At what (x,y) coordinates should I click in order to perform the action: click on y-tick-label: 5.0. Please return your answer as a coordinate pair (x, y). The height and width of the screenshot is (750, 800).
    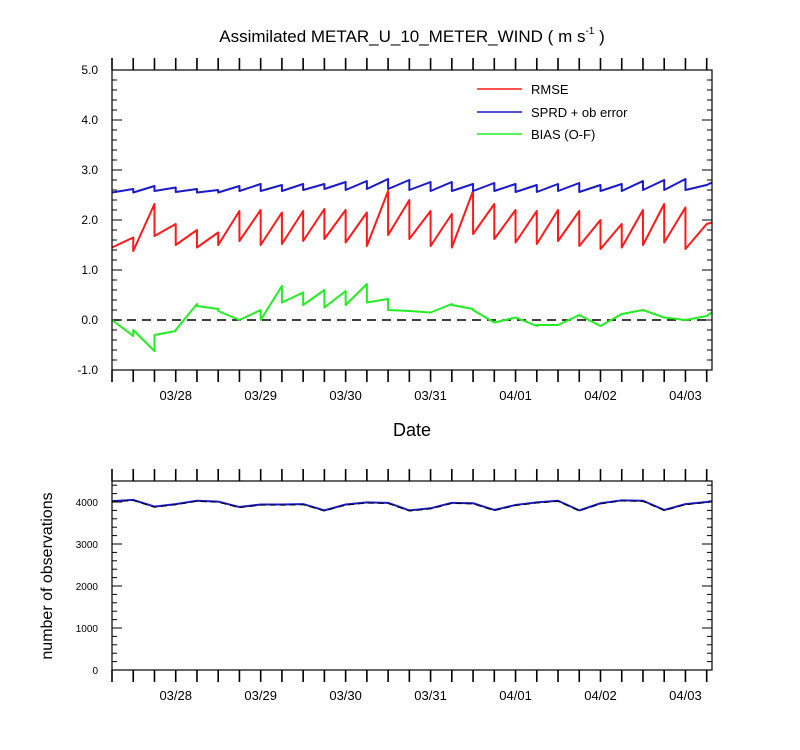
    Looking at the image, I should click on (89, 70).